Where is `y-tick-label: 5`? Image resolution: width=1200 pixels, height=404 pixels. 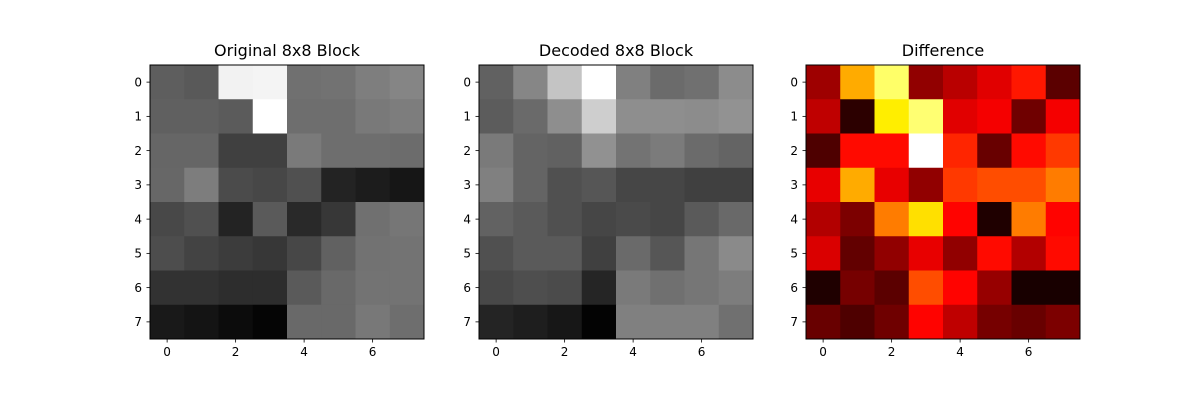 y-tick-label: 5 is located at coordinates (138, 254).